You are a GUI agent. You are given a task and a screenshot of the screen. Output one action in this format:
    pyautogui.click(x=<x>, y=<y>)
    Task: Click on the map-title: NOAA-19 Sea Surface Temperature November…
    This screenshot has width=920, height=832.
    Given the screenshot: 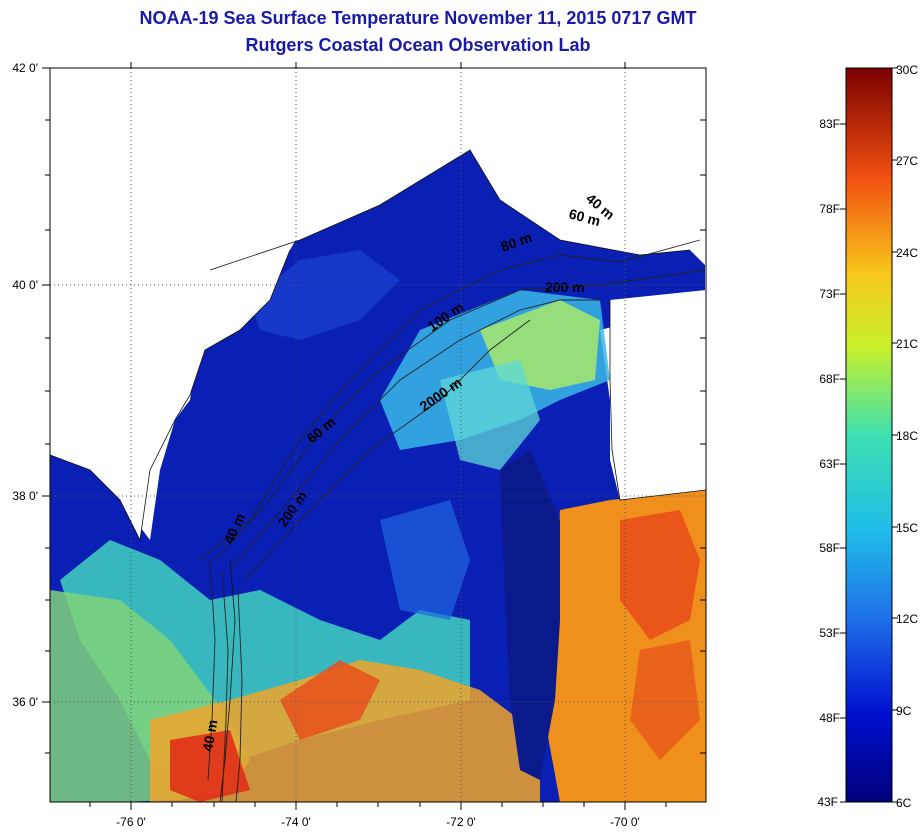 What is the action you would take?
    pyautogui.click(x=418, y=18)
    